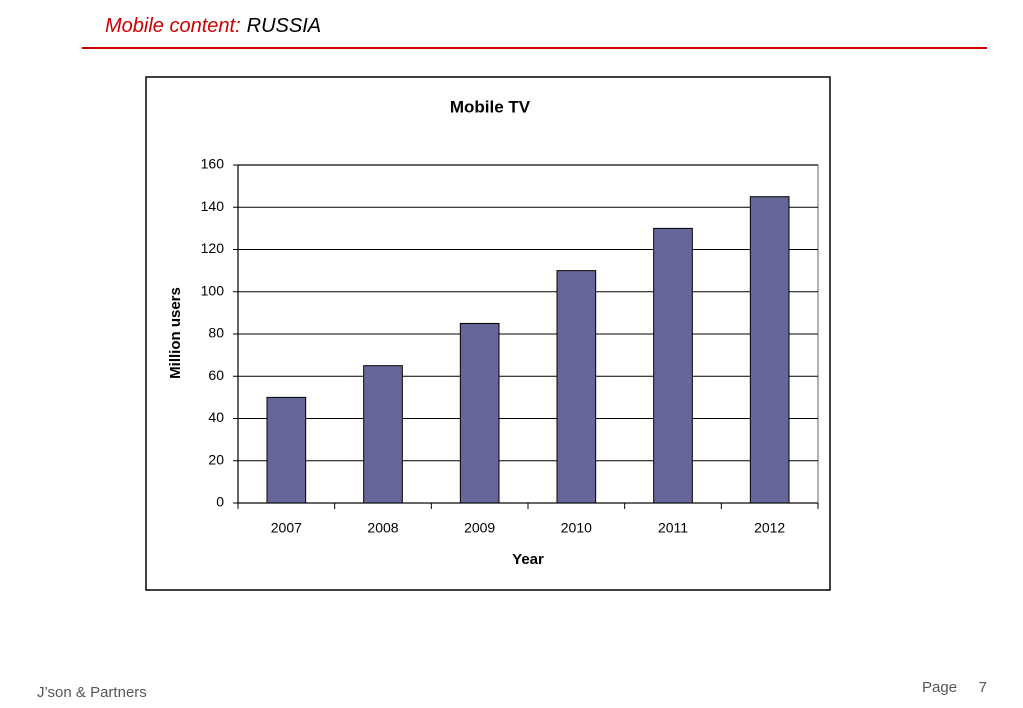  What do you see at coordinates (673, 528) in the screenshot?
I see `x-tick-label: 2011` at bounding box center [673, 528].